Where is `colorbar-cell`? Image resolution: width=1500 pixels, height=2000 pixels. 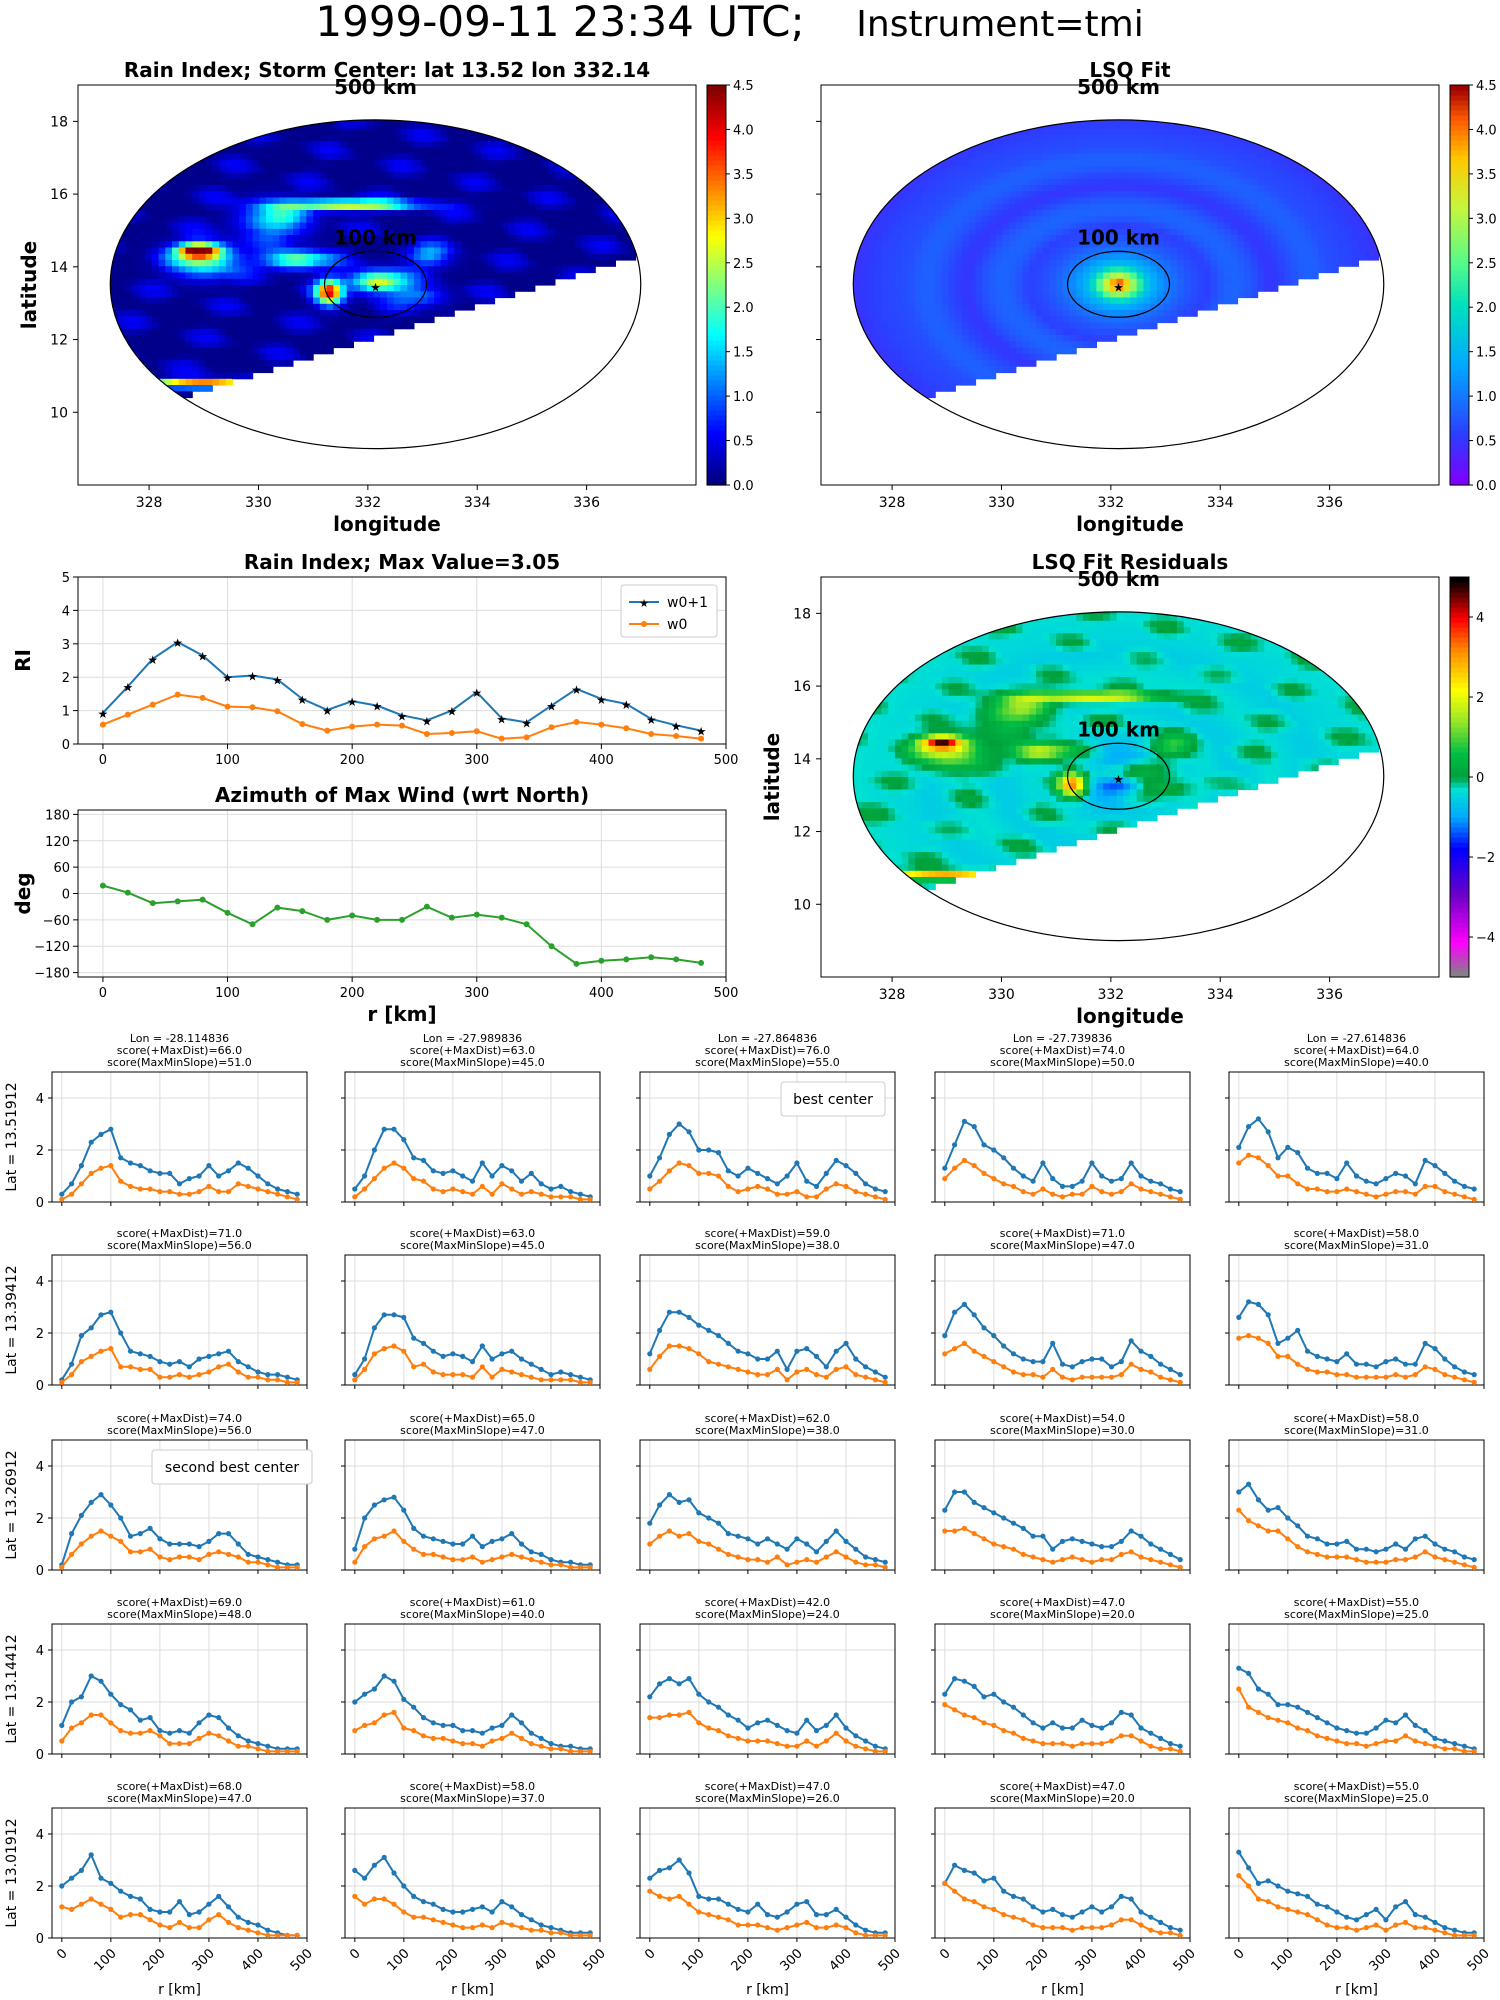
colorbar-cell is located at coordinates (716, 328).